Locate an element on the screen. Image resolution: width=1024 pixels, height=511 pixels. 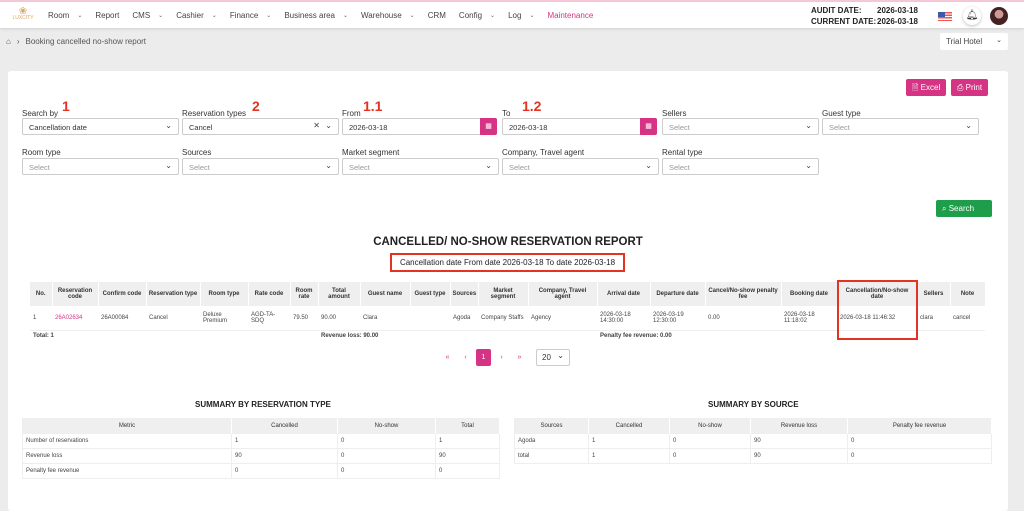
column-header: Room rate is located at coordinates (304, 294).